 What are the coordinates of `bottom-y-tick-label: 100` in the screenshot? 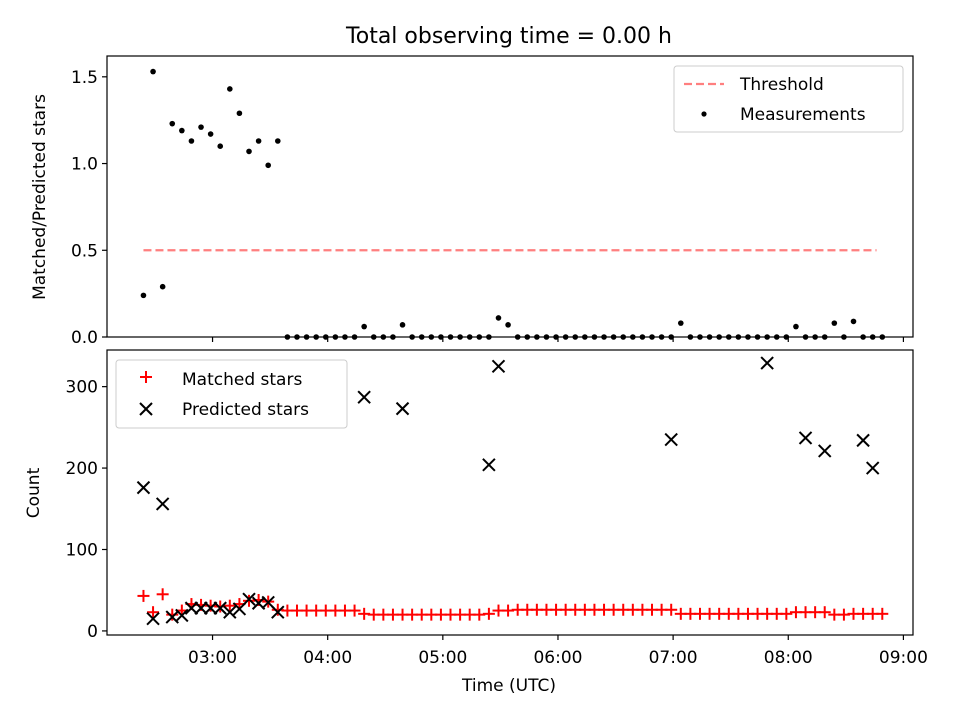 It's located at (82, 551).